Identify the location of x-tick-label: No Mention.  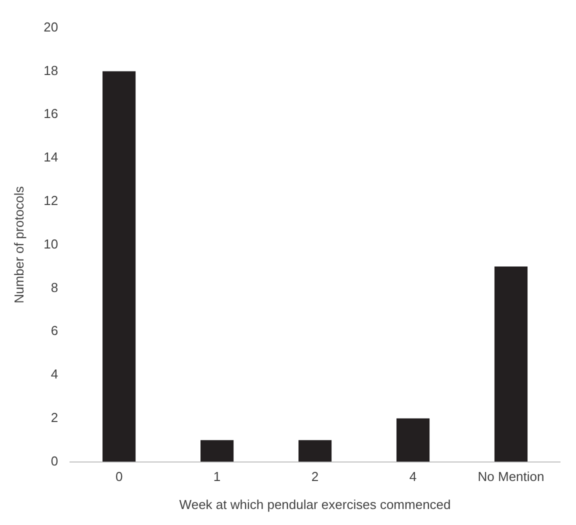
(511, 476).